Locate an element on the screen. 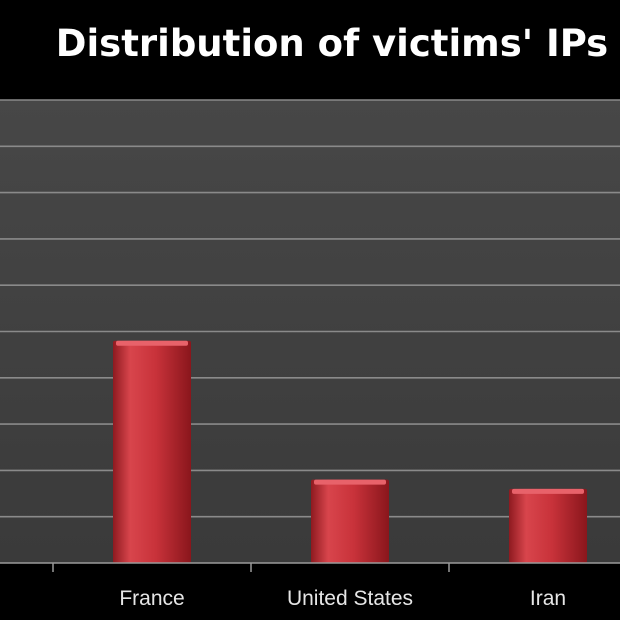  x-tick-label: United States is located at coordinates (350, 598).